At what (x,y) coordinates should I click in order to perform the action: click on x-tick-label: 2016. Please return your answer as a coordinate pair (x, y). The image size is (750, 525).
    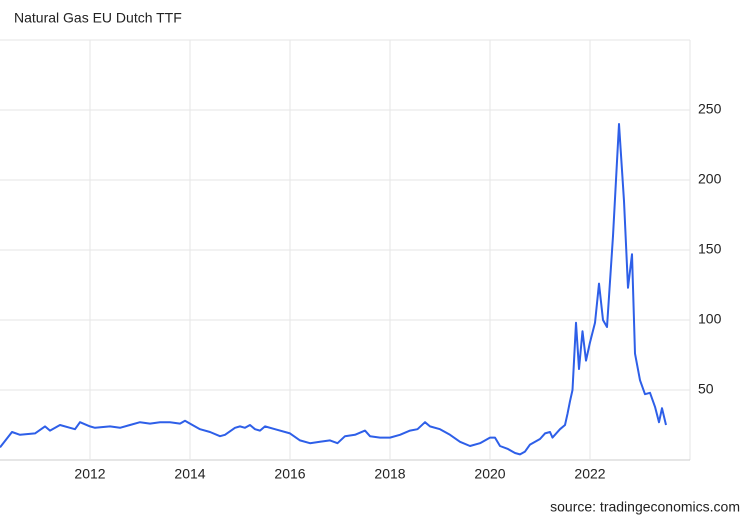
    Looking at the image, I should click on (289, 474).